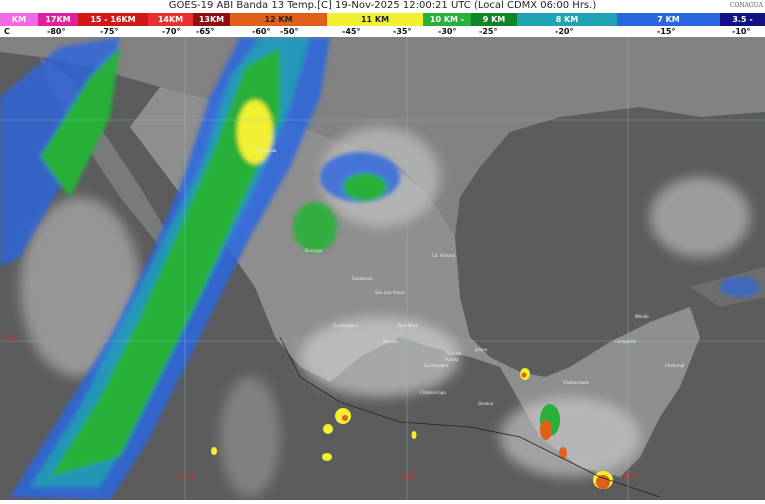 Image resolution: width=765 pixels, height=504 pixels. I want to click on temperature-tick: -45°, so click(351, 31).